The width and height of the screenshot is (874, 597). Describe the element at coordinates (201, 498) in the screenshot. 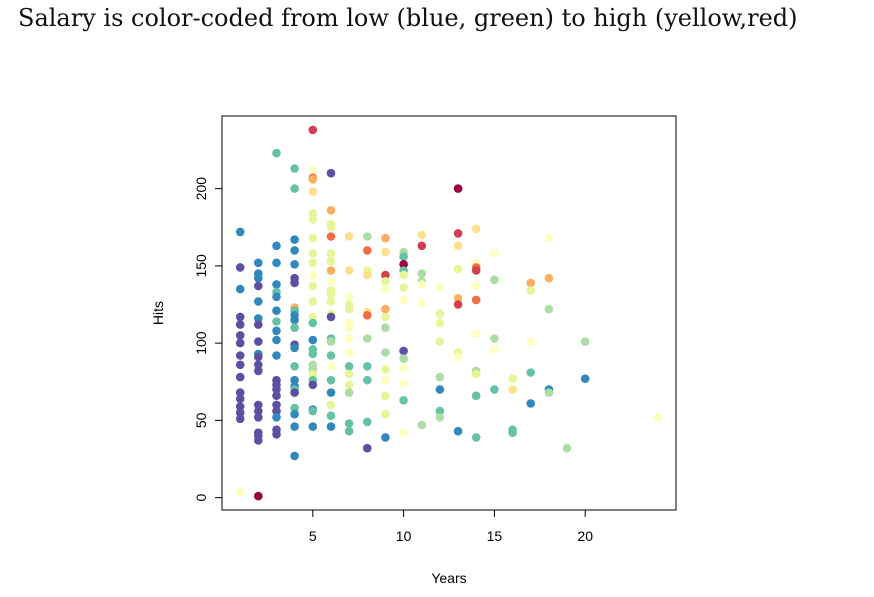

I see `y-tick-label: 0` at that location.